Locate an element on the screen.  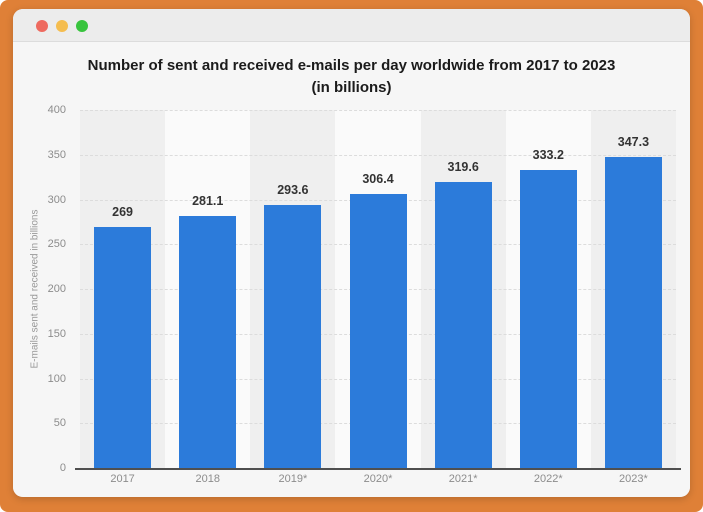
bar-2021* is located at coordinates (463, 324).